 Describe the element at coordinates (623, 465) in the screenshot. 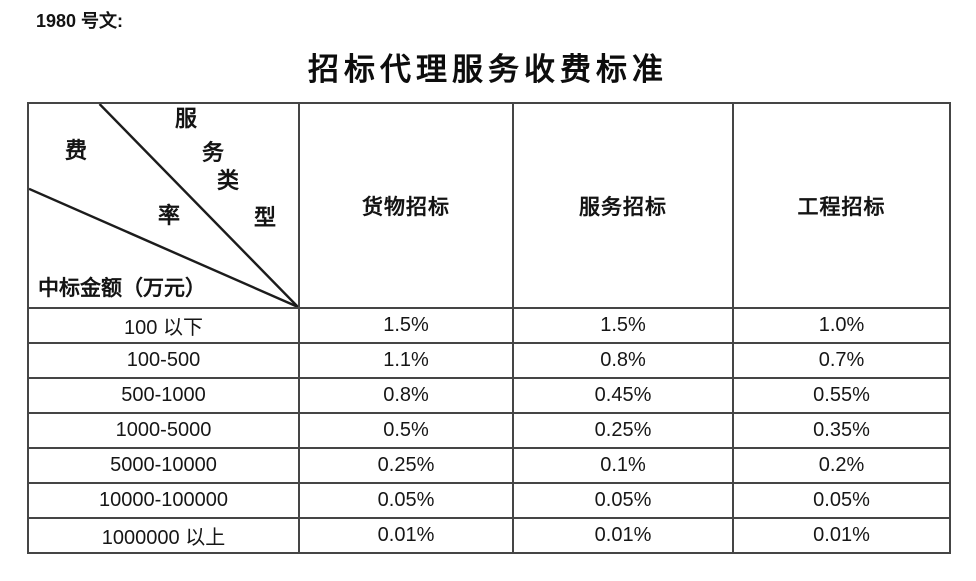

I see `rate-cell: 0.1%` at that location.